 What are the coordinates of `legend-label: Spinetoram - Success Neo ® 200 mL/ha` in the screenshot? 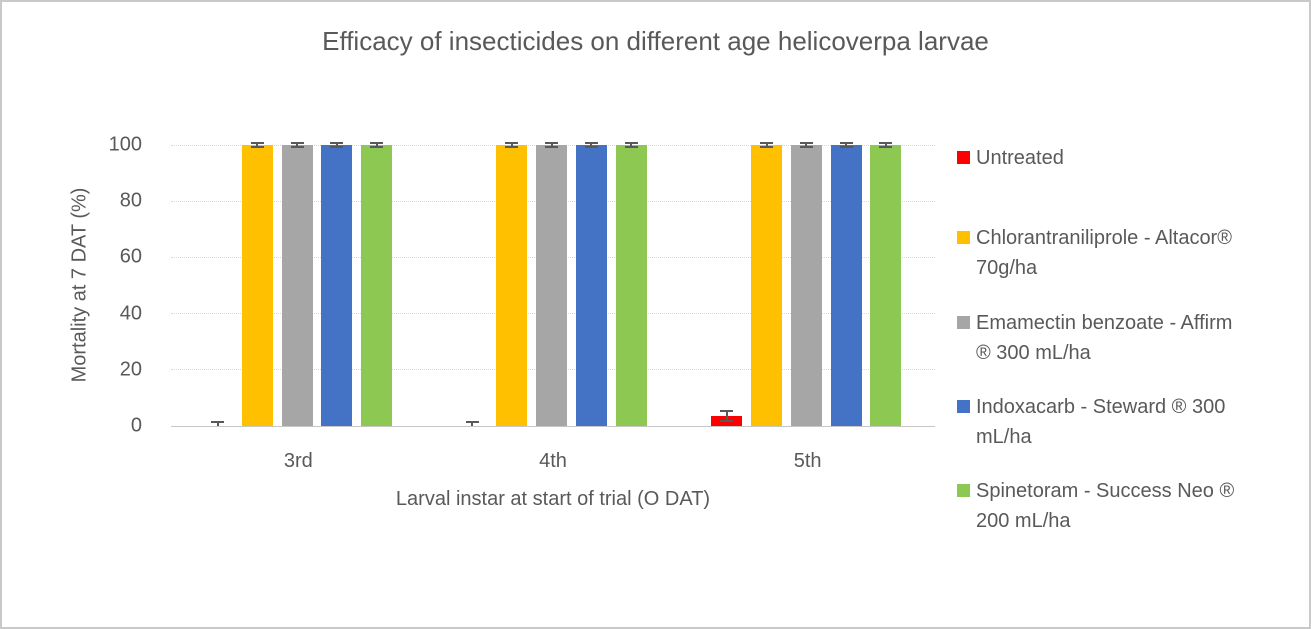 It's located at (1105, 506).